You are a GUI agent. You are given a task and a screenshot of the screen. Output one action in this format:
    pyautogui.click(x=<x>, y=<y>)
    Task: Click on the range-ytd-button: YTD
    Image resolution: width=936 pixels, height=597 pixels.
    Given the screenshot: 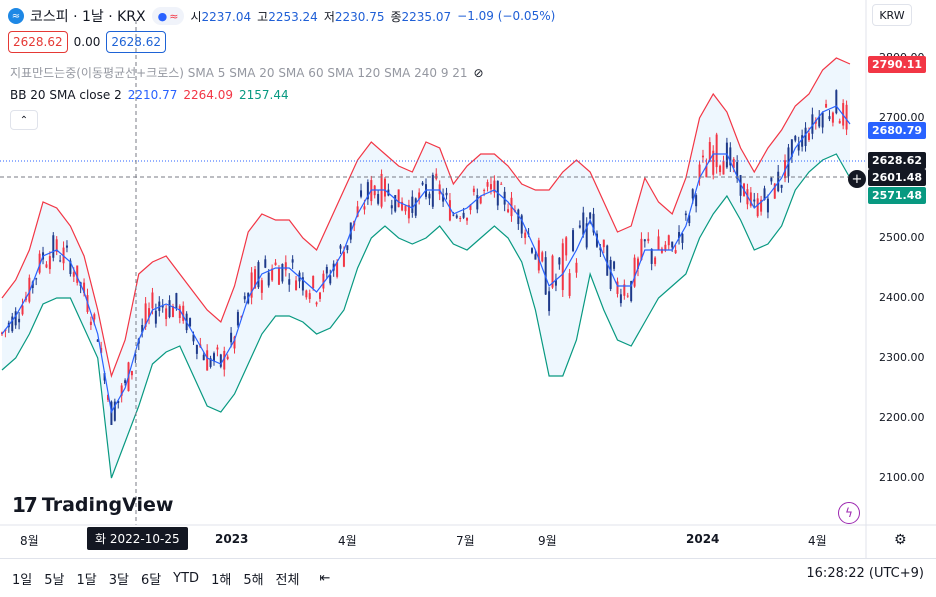 What is the action you would take?
    pyautogui.click(x=186, y=578)
    